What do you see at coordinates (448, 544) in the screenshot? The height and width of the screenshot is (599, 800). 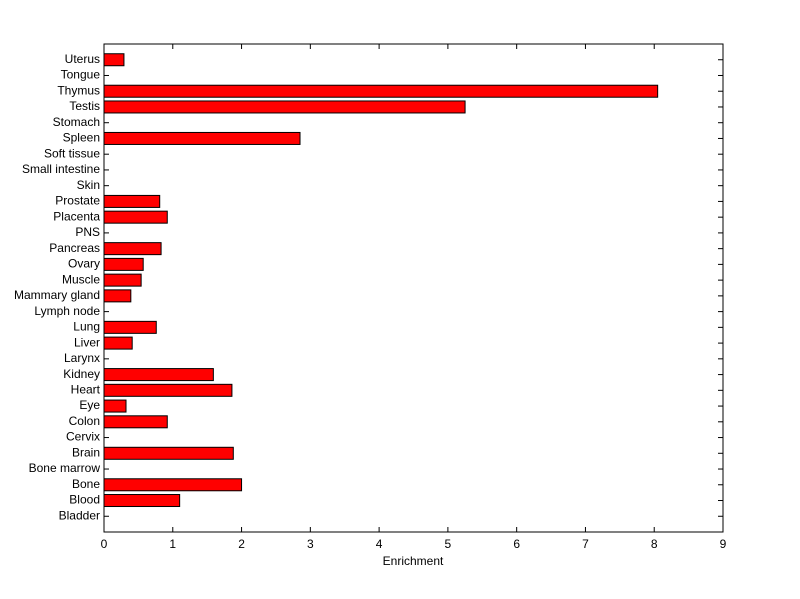 I see `x-tick-label: 5` at bounding box center [448, 544].